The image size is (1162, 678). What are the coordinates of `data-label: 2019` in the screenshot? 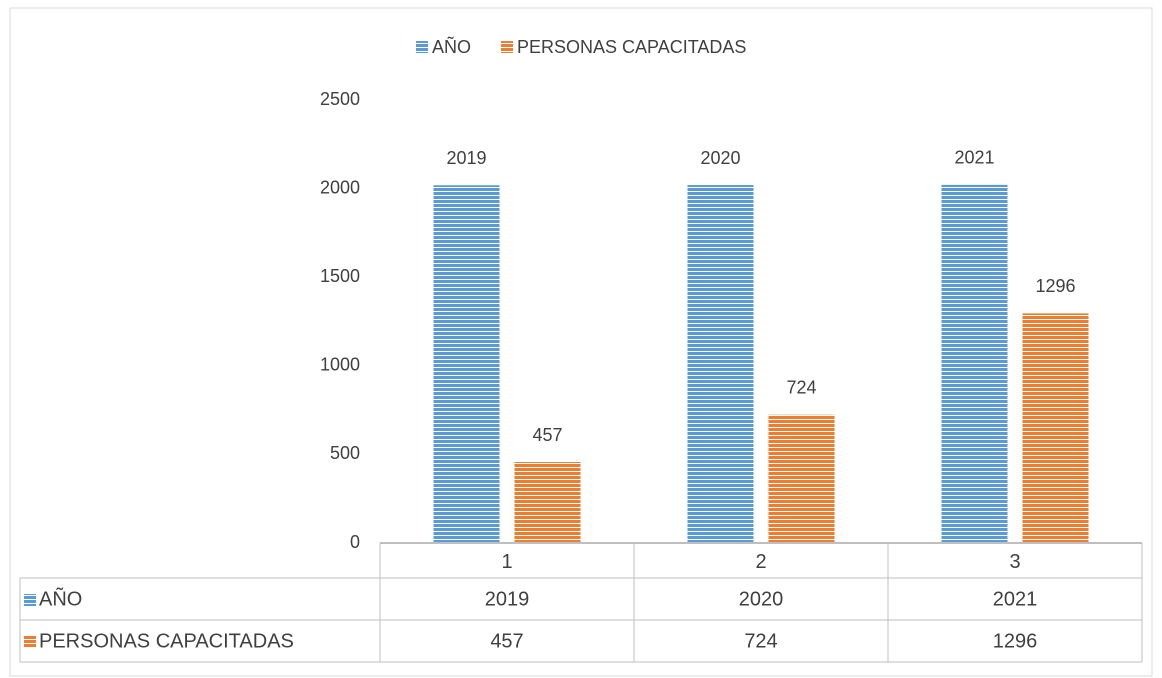 It's located at (466, 158).